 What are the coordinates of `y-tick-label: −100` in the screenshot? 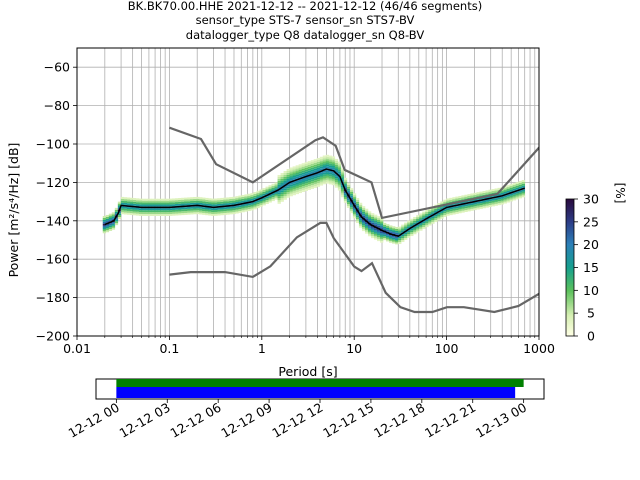 It's located at (53, 144).